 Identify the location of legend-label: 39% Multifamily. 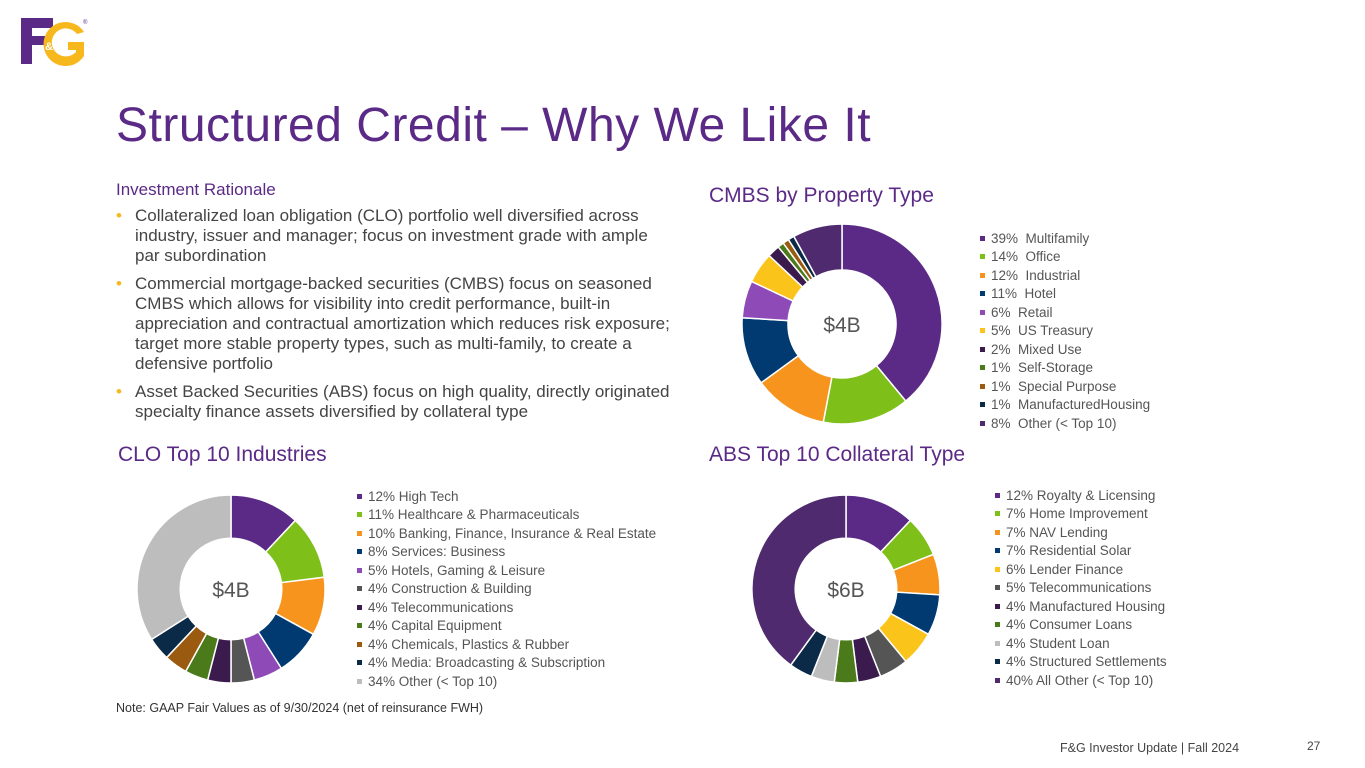
(1040, 238).